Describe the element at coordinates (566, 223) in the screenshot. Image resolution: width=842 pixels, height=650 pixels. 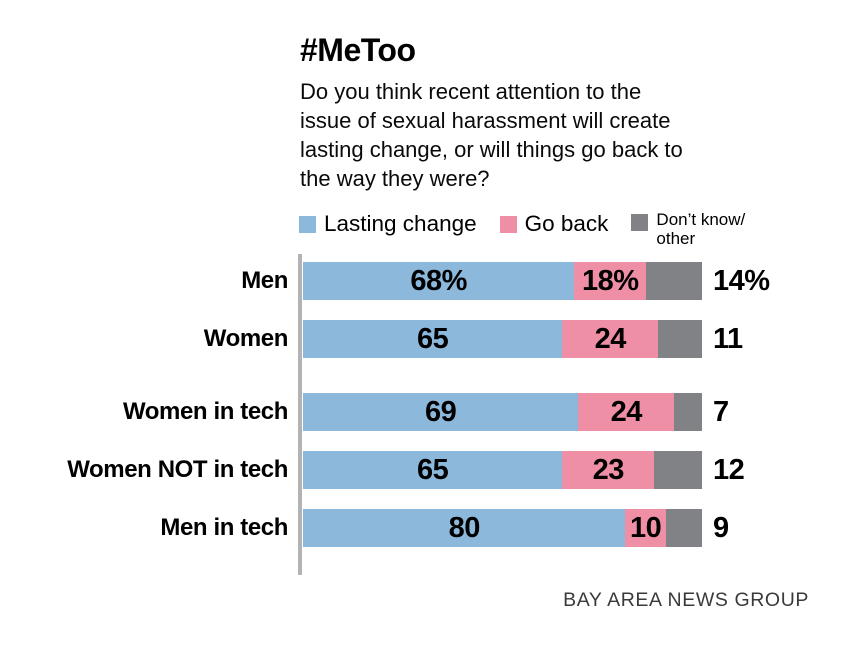
I see `legend-label: Go back` at that location.